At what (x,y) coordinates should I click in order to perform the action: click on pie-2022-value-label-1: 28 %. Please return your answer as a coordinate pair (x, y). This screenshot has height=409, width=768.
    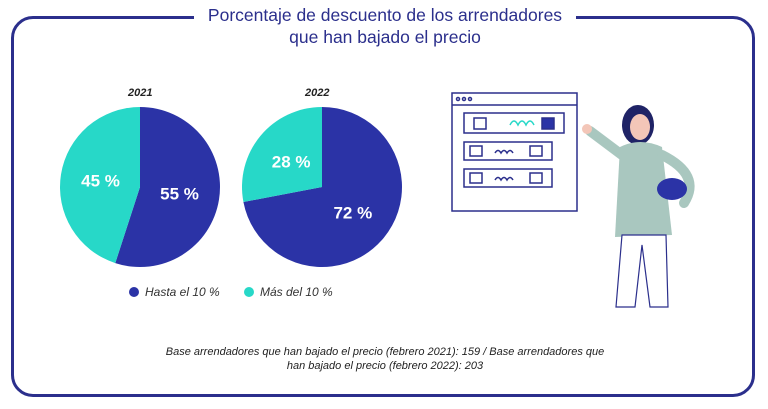
    Looking at the image, I should click on (291, 162).